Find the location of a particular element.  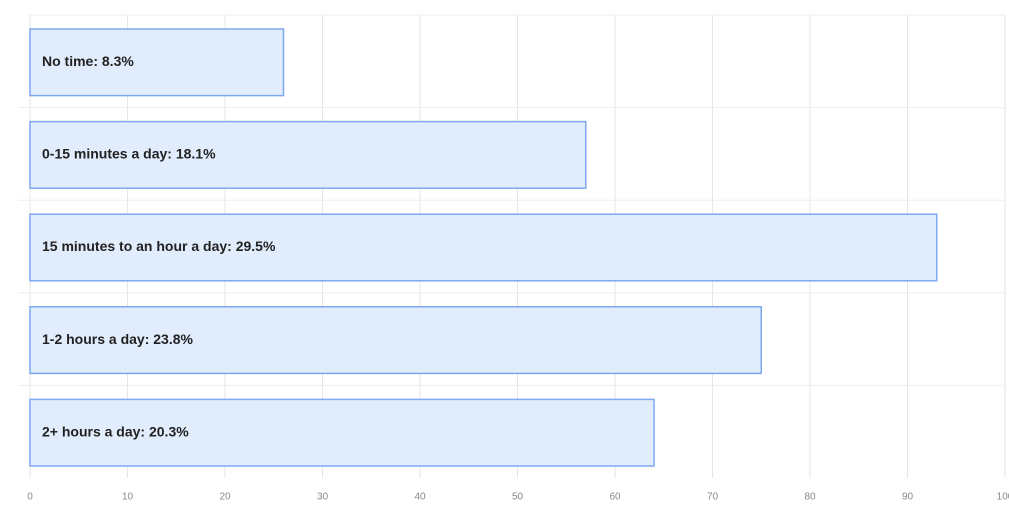

x-tick-label: 90 is located at coordinates (908, 497).